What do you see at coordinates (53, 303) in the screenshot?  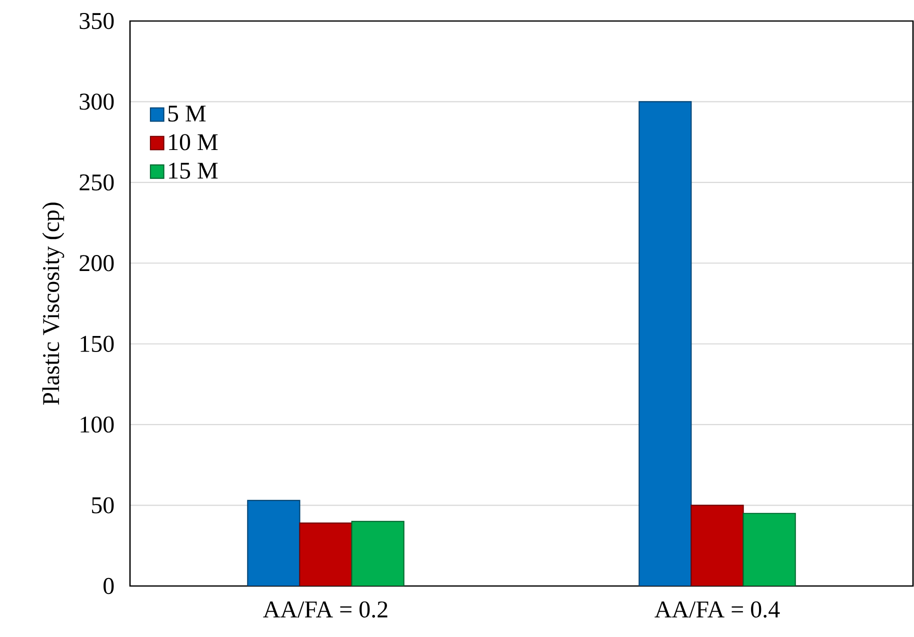 I see `y-axis-title: Plastic Viscosity (cp)` at bounding box center [53, 303].